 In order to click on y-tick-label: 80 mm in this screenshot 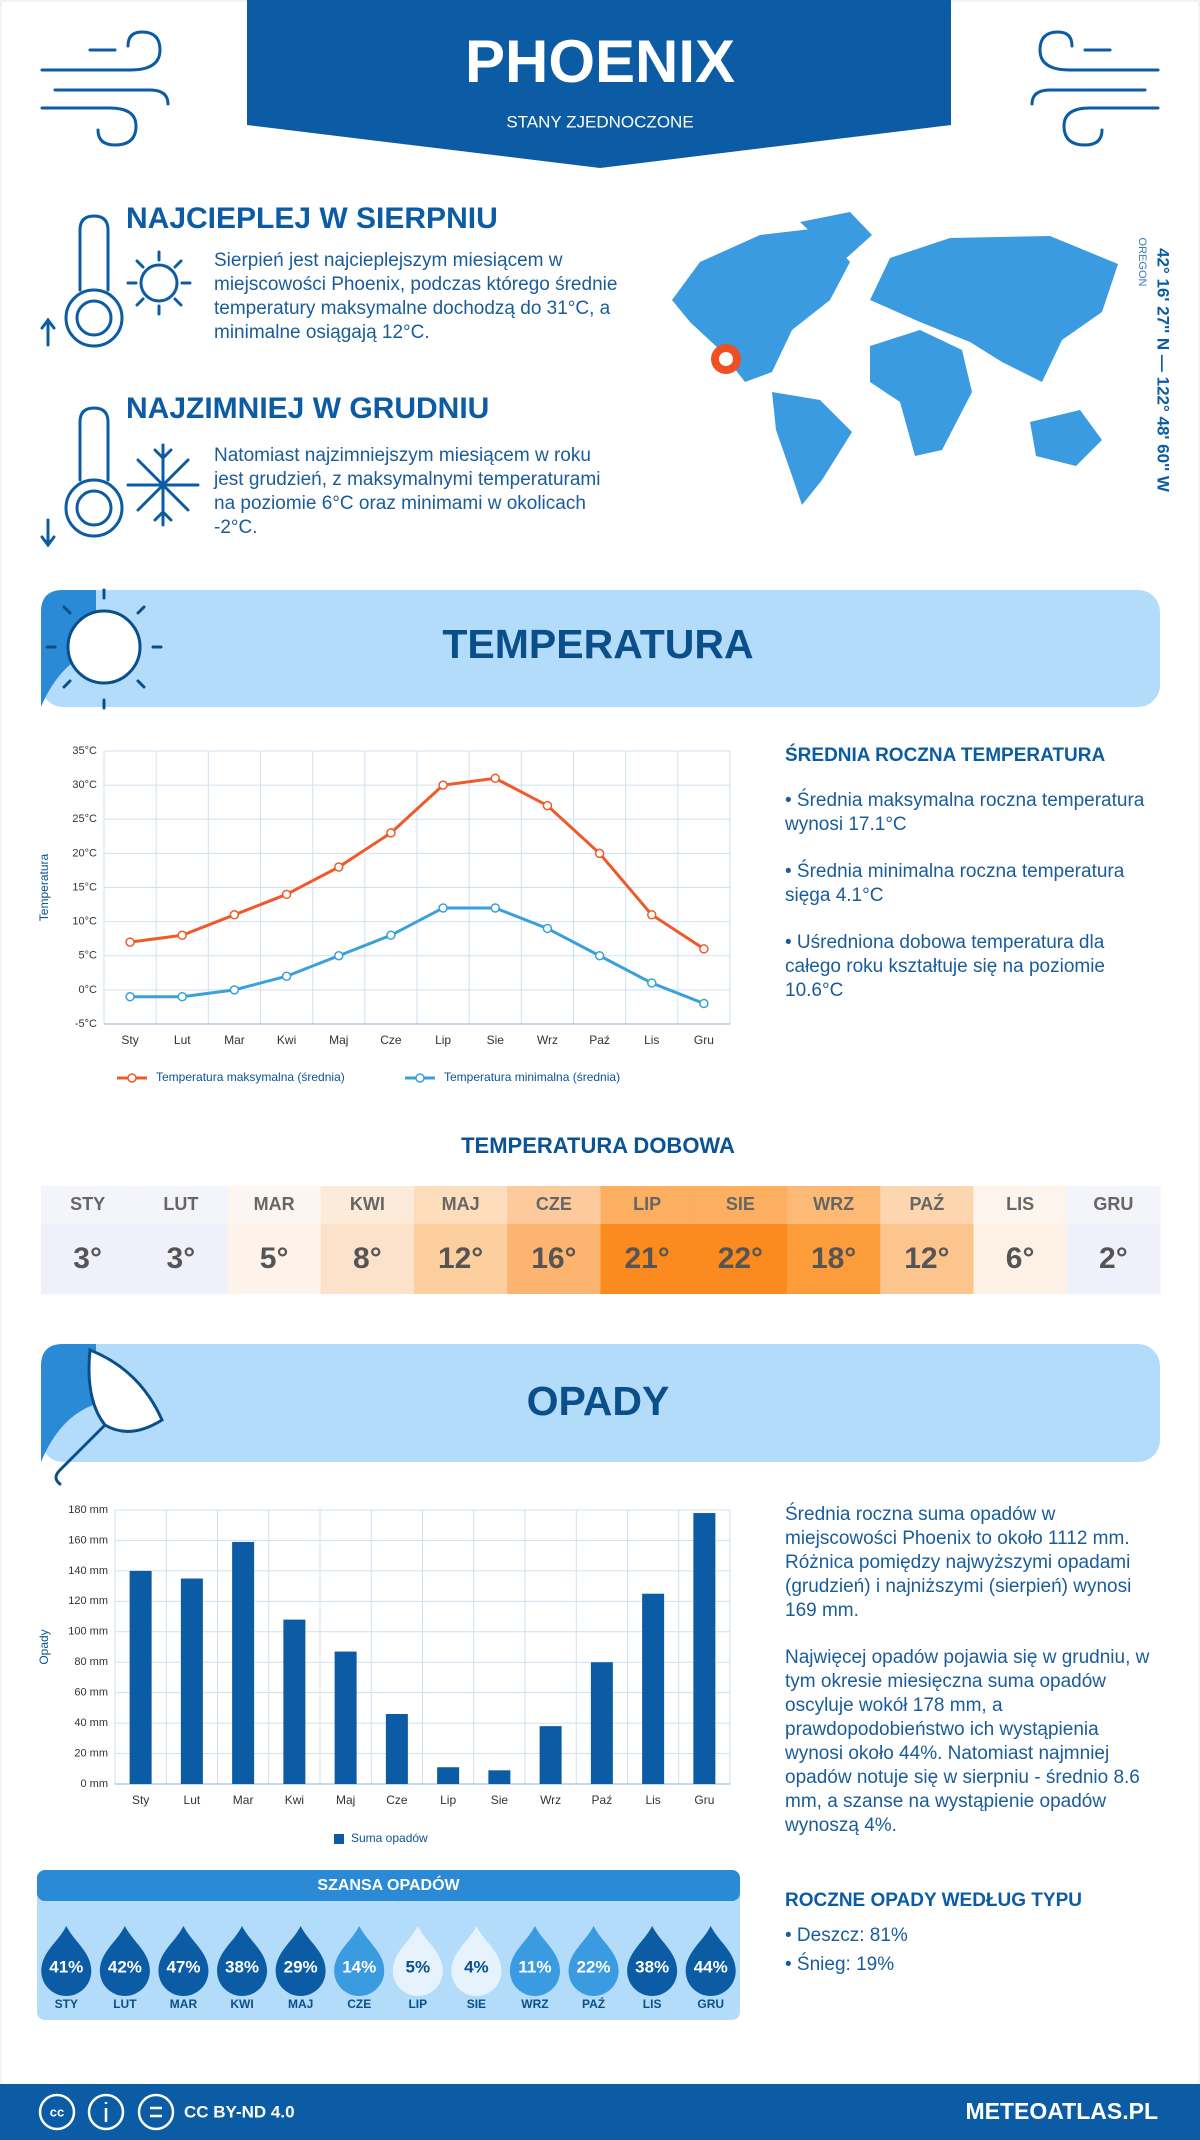, I will do `click(91, 1662)`.